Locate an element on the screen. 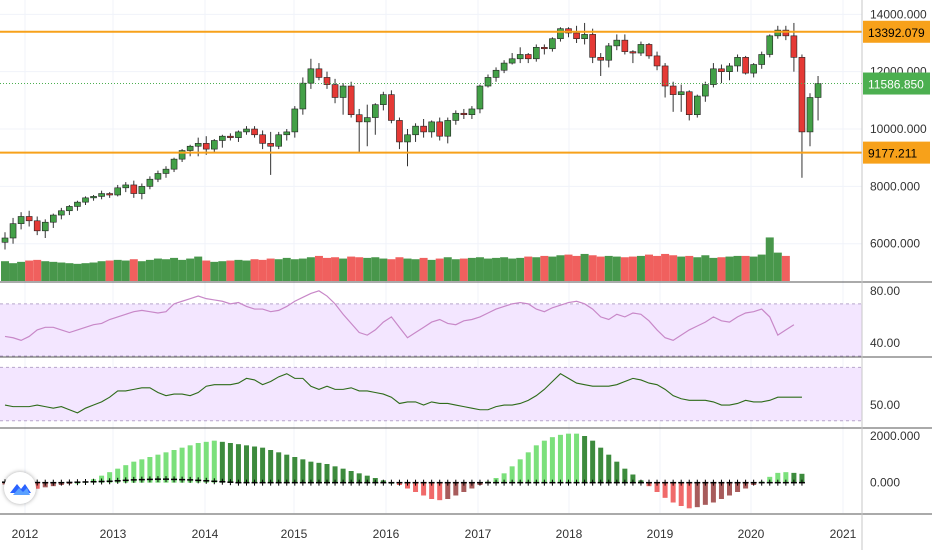 The height and width of the screenshot is (555, 932). chart-logo-icon is located at coordinates (20, 488).